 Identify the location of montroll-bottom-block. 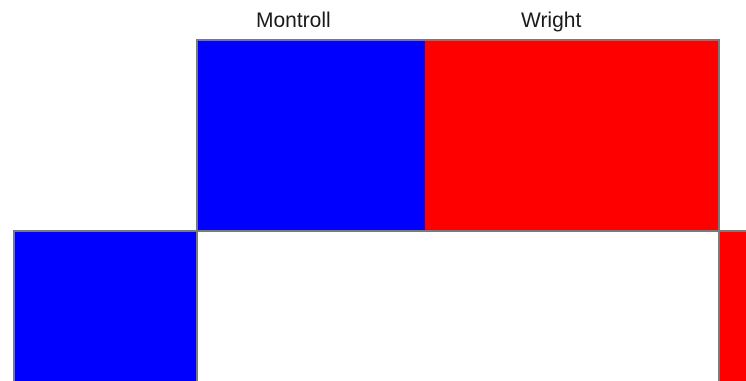
(104, 306).